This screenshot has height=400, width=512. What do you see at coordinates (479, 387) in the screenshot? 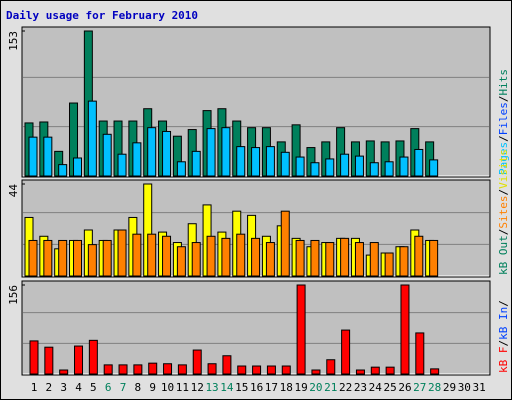
I see `x-tick-label: 31` at bounding box center [479, 387].